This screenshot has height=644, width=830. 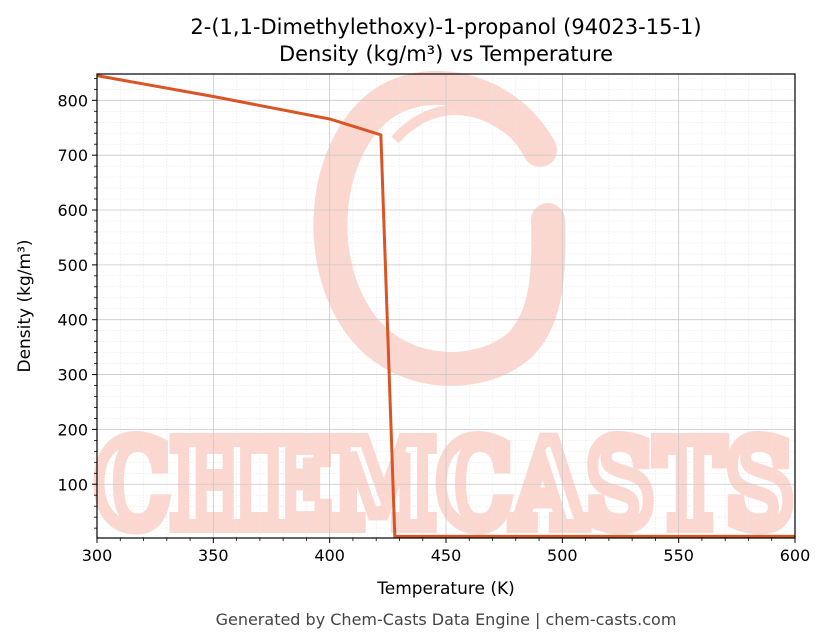 I want to click on y-tick-label: 100, so click(x=72, y=484).